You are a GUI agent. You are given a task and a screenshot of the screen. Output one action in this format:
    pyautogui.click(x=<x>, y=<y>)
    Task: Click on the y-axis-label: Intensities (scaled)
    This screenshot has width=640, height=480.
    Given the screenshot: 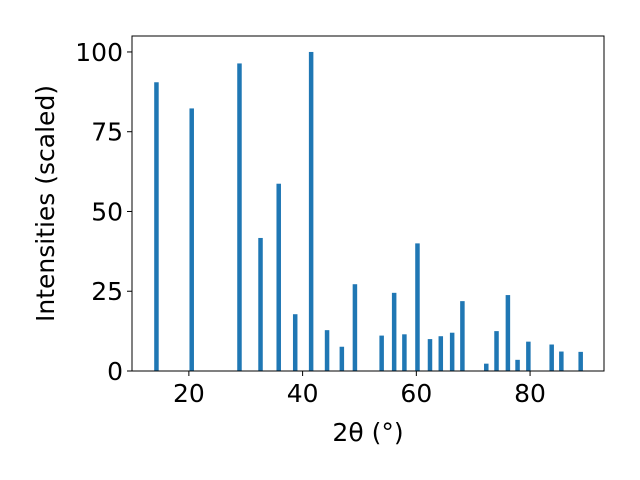 What is the action you would take?
    pyautogui.click(x=45, y=203)
    